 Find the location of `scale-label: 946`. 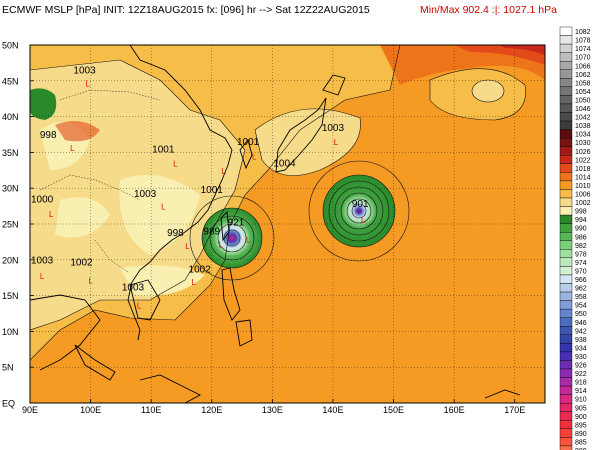

scale-label: 946 is located at coordinates (581, 323).